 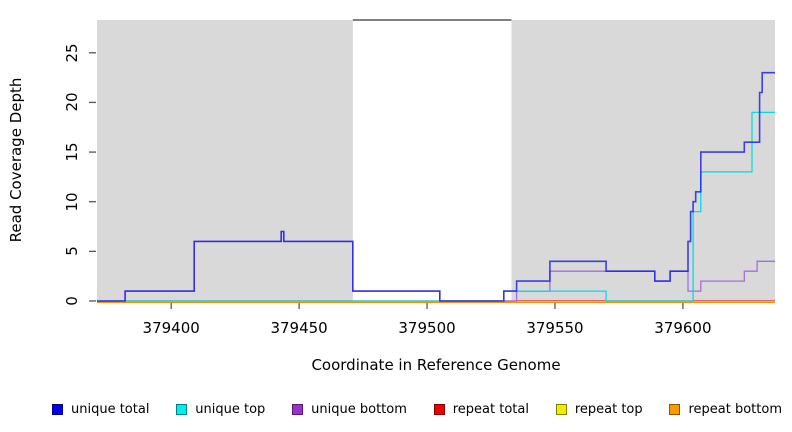 I want to click on legend-item: unique top, so click(x=220, y=409).